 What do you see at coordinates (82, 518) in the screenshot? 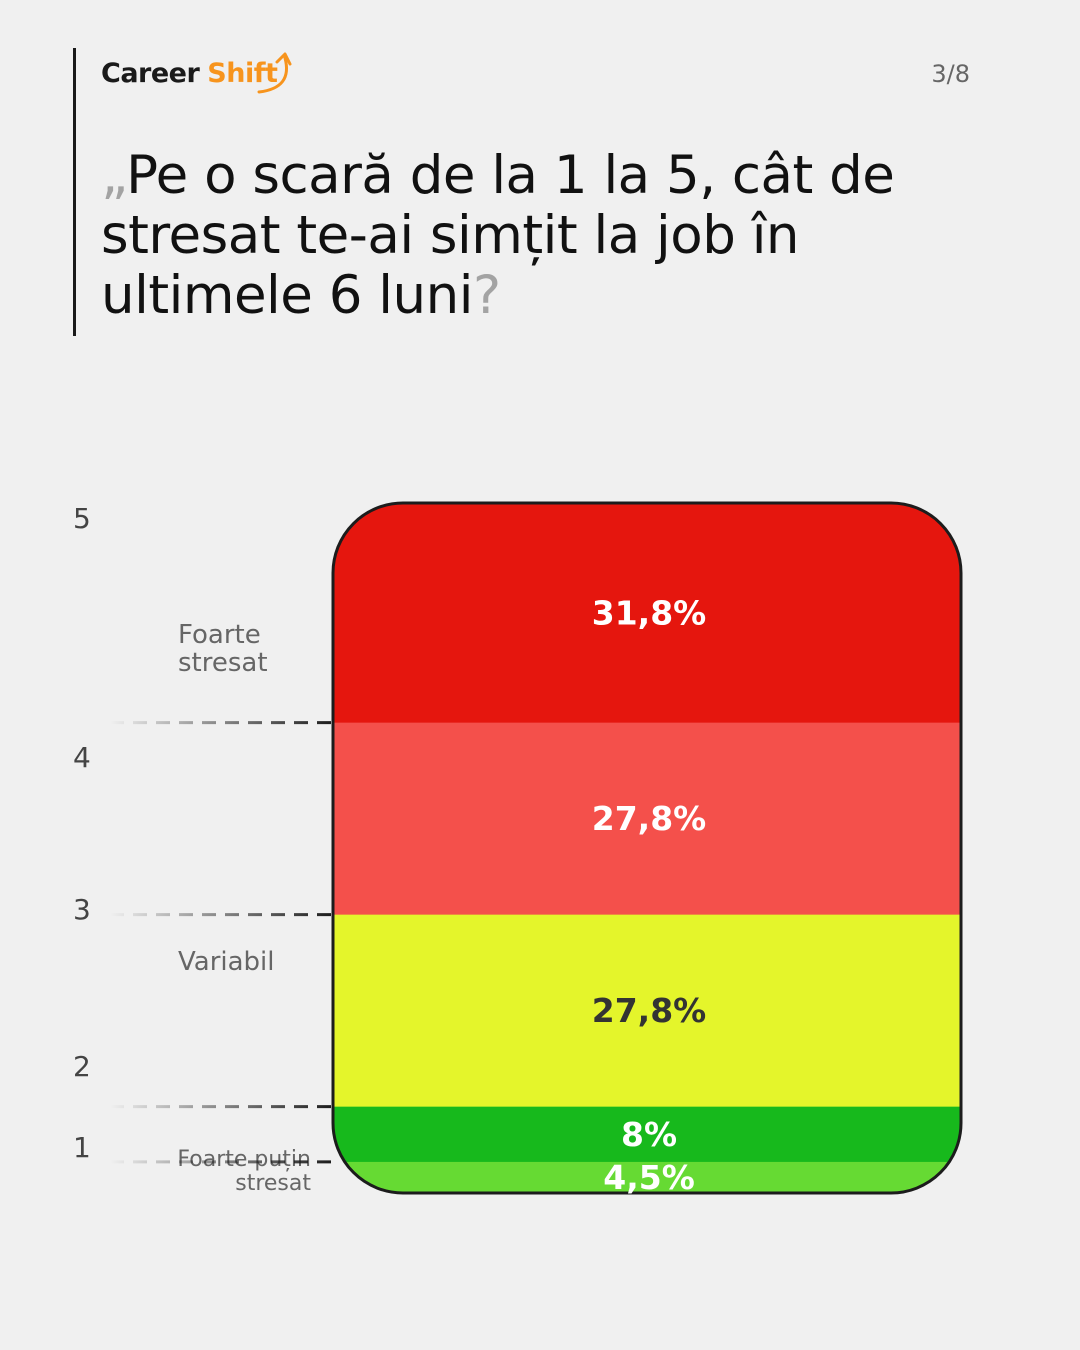
I see `scale-number-5: 5` at bounding box center [82, 518].